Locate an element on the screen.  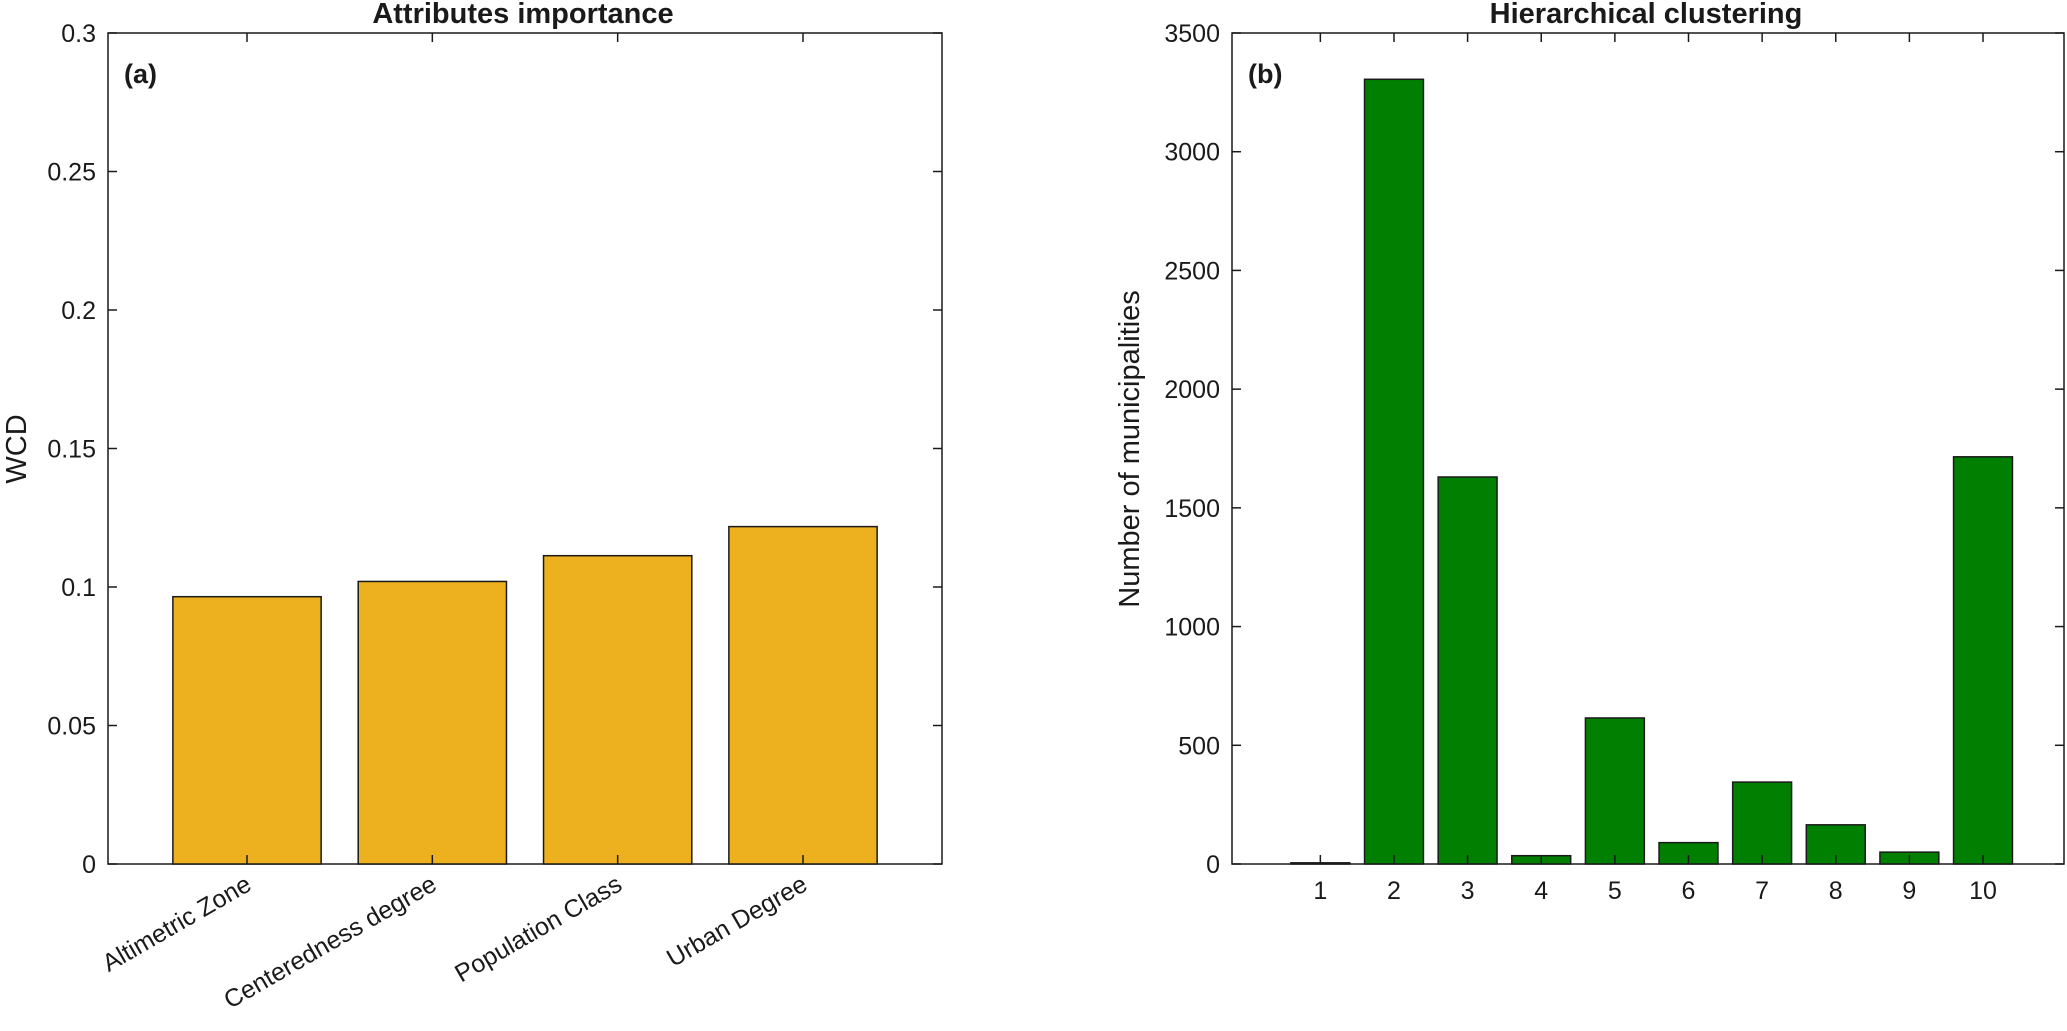
x-tick-label: Urban Degree is located at coordinates (737, 921).